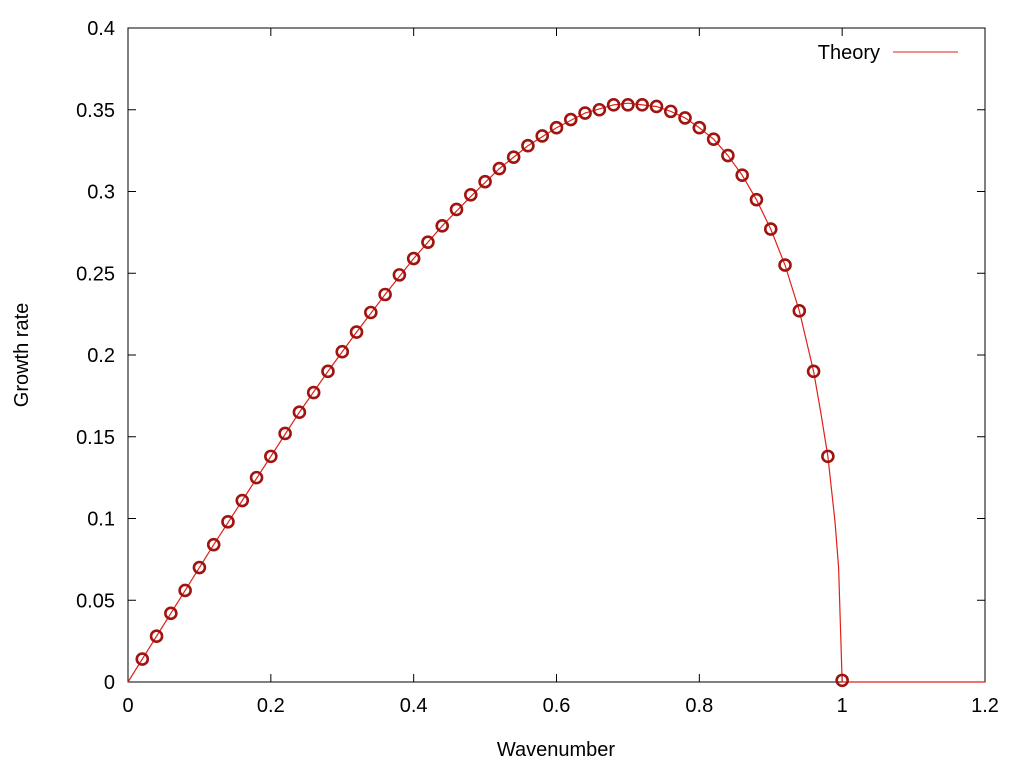 Image resolution: width=1024 pixels, height=768 pixels. I want to click on y-tick-label: 0.1, so click(101, 520).